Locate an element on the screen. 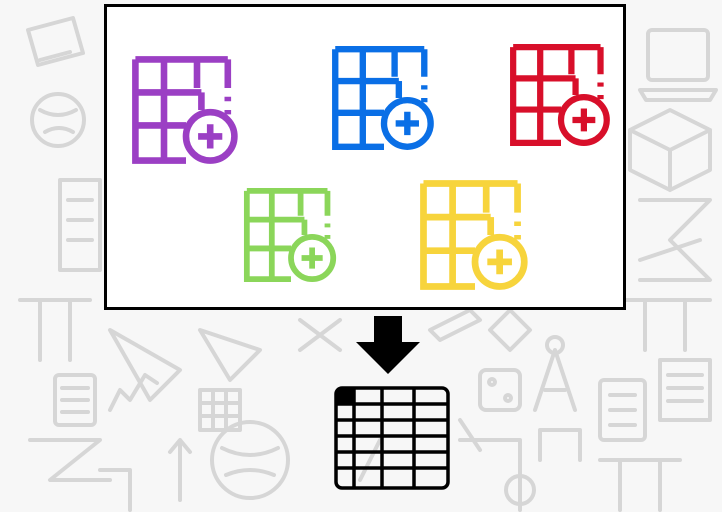 The height and width of the screenshot is (512, 722). merged-table-icon is located at coordinates (392, 438).